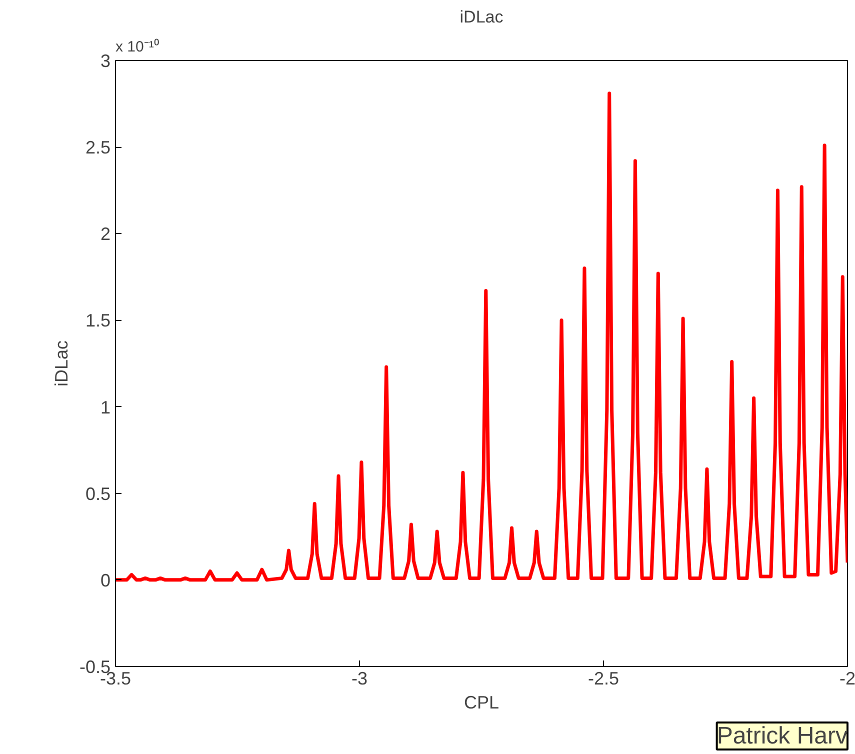 The width and height of the screenshot is (855, 754). What do you see at coordinates (482, 17) in the screenshot?
I see `chart-title: iDLac` at bounding box center [482, 17].